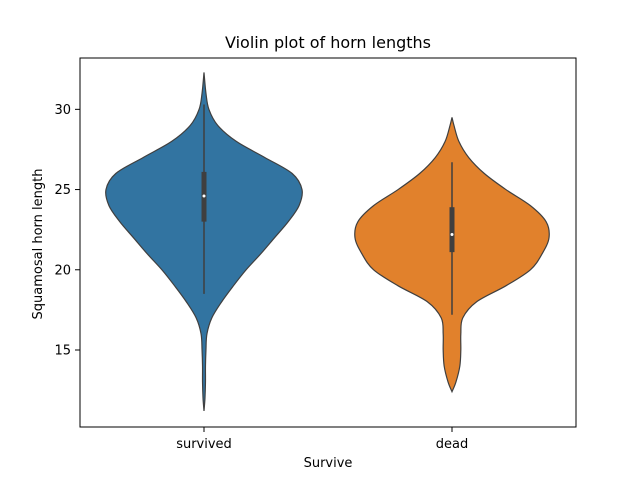  Describe the element at coordinates (328, 463) in the screenshot. I see `x-axis-label: Survive` at that location.